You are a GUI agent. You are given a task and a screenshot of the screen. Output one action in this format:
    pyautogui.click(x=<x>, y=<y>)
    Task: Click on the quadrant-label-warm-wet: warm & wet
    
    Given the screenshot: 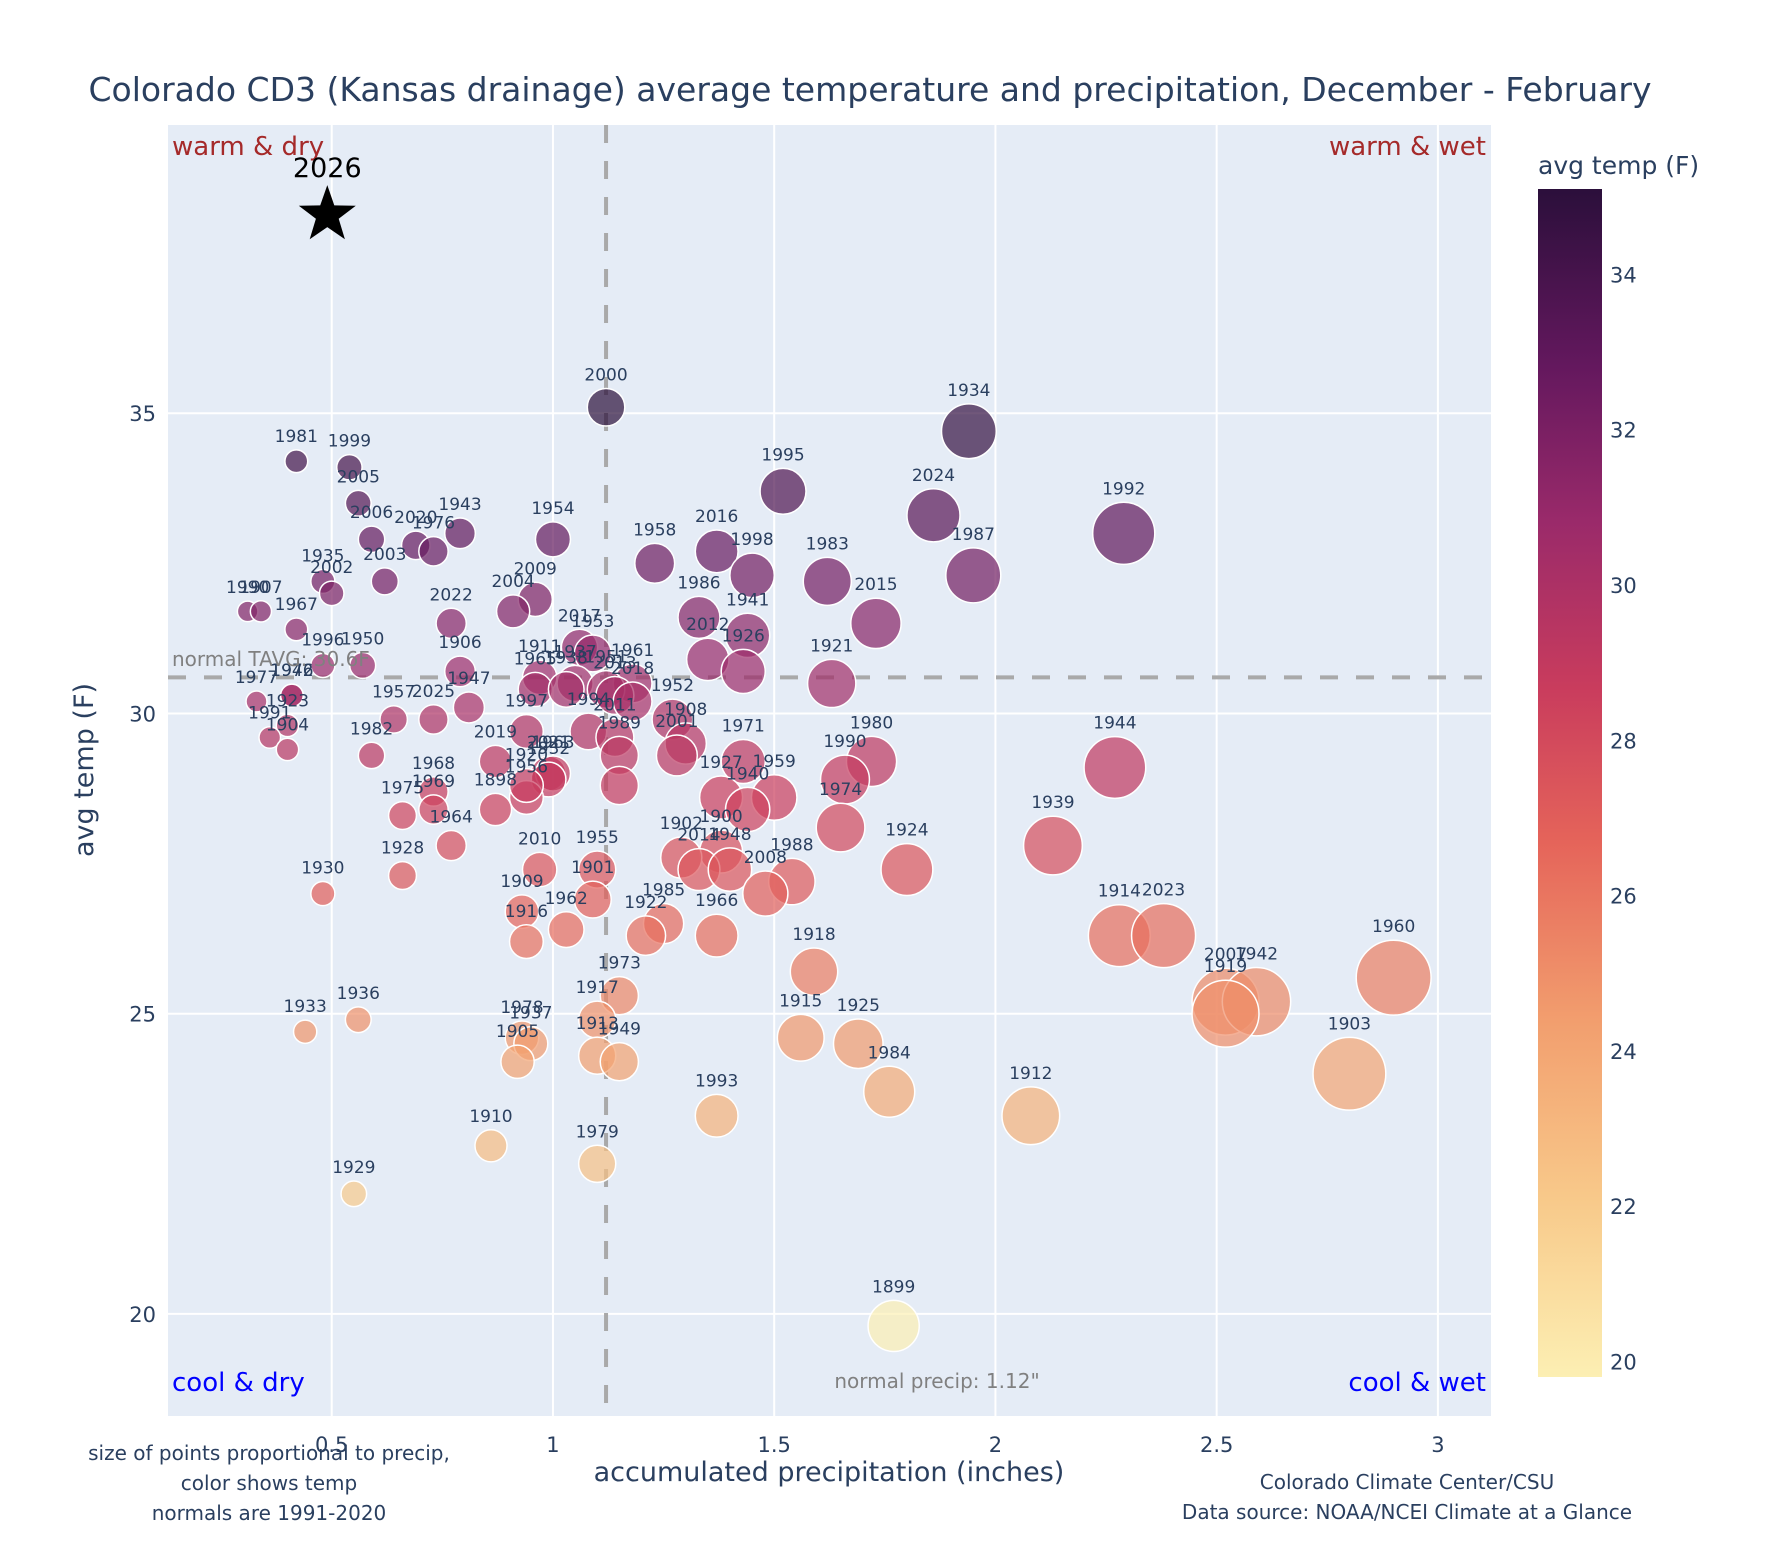 What is the action you would take?
    pyautogui.click(x=1407, y=147)
    